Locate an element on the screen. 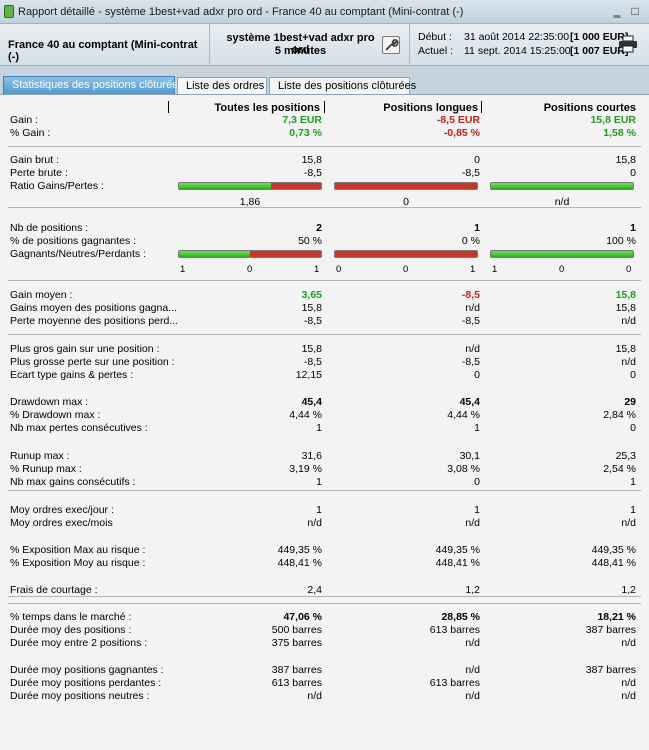  stat-value: -0,85 % is located at coordinates (461, 133).